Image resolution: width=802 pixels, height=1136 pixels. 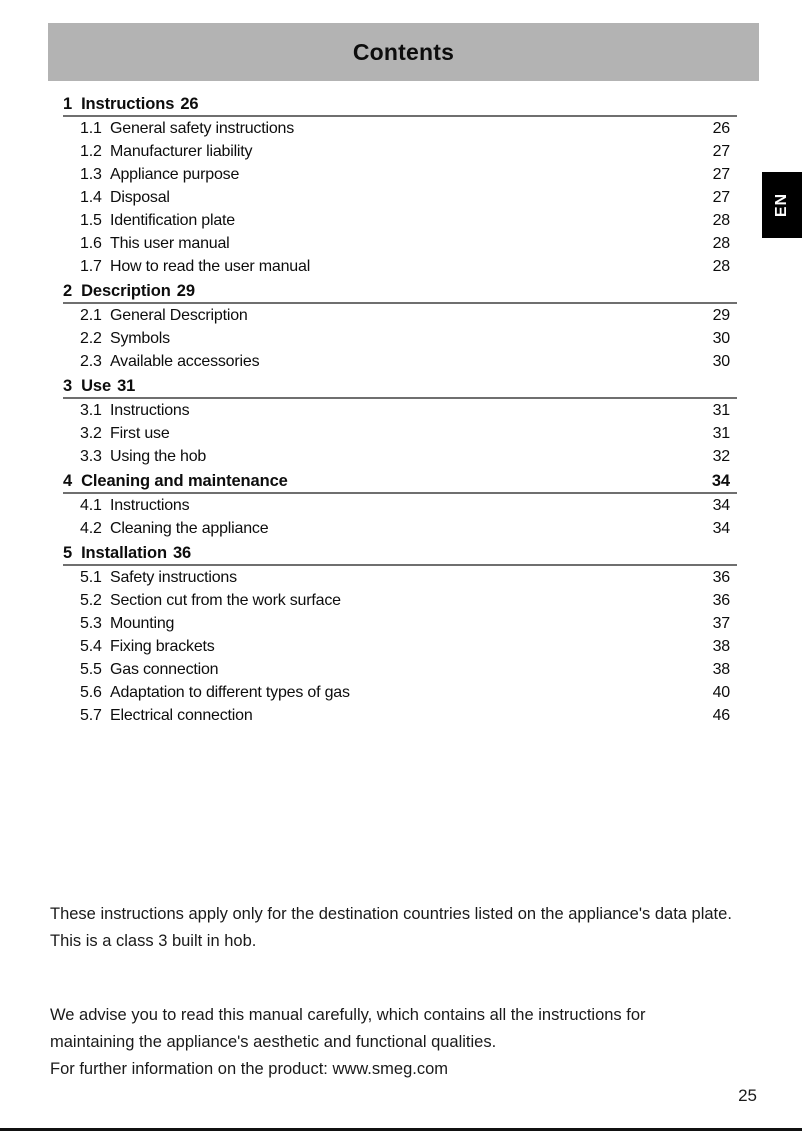 I want to click on entry-number: 2.1, so click(x=91, y=315).